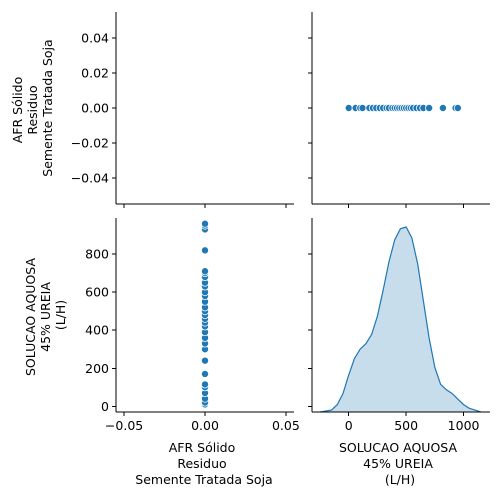  Describe the element at coordinates (47, 107) in the screenshot. I see `y-axis-title-afr-line-3: Semente Tratada Soja` at that location.